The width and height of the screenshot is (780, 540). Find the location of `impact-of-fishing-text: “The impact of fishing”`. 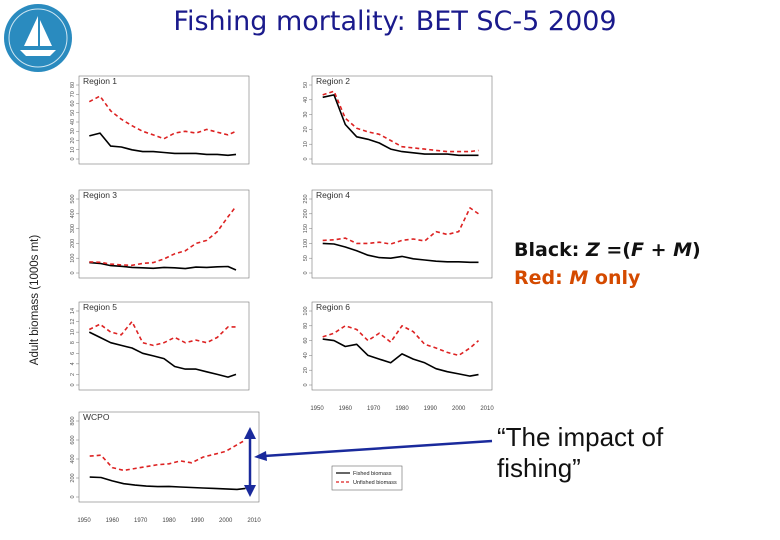

impact-of-fishing-text: “The impact of fishing” is located at coordinates (580, 452).